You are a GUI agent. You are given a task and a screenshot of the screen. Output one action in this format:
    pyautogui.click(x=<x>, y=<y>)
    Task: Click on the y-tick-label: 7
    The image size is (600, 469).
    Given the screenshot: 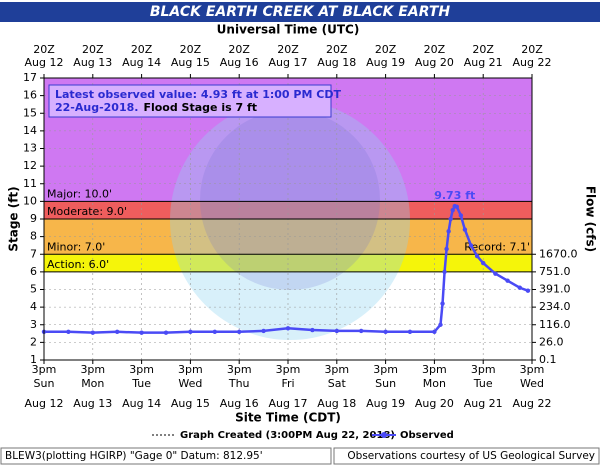 What is the action you would take?
    pyautogui.click(x=33, y=253)
    